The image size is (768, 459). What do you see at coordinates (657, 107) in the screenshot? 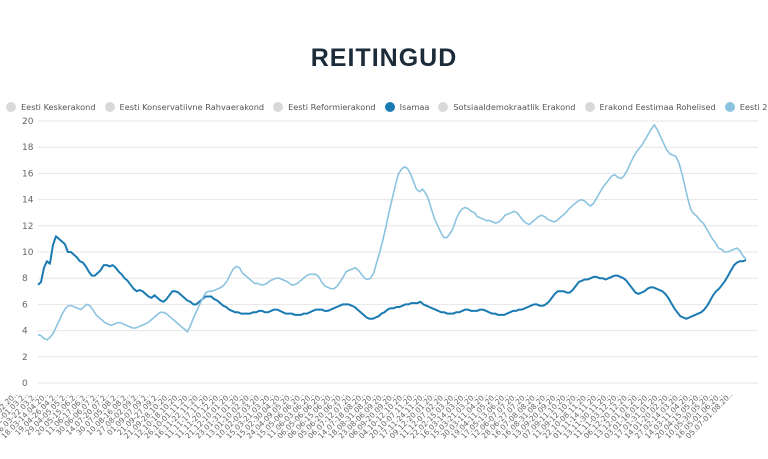
I see `legend-label: Erakond Eestimaa Rohelised` at bounding box center [657, 107].